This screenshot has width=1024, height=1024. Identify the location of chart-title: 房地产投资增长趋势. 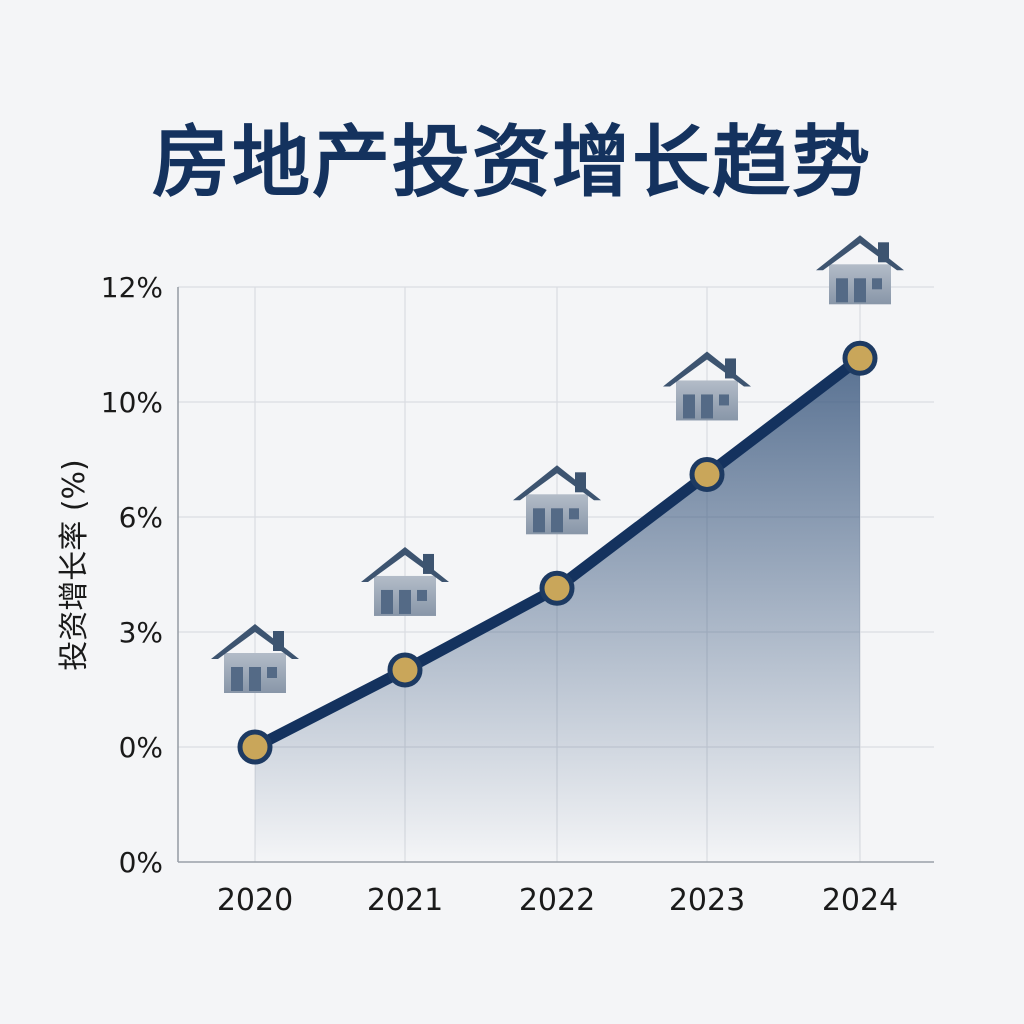
(511, 163).